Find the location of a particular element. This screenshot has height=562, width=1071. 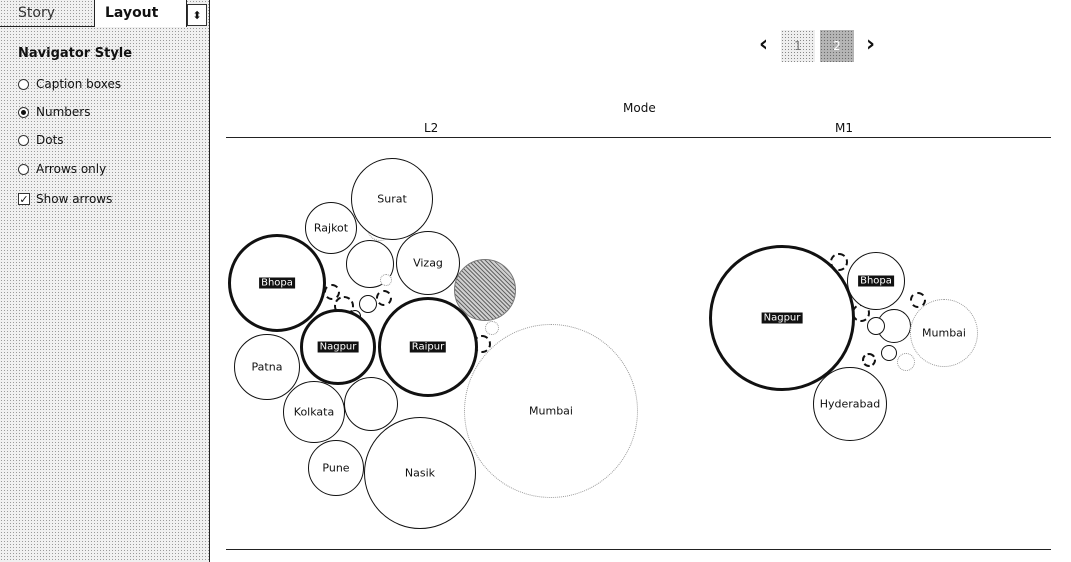

bubble-label-surat: Surat is located at coordinates (392, 199).